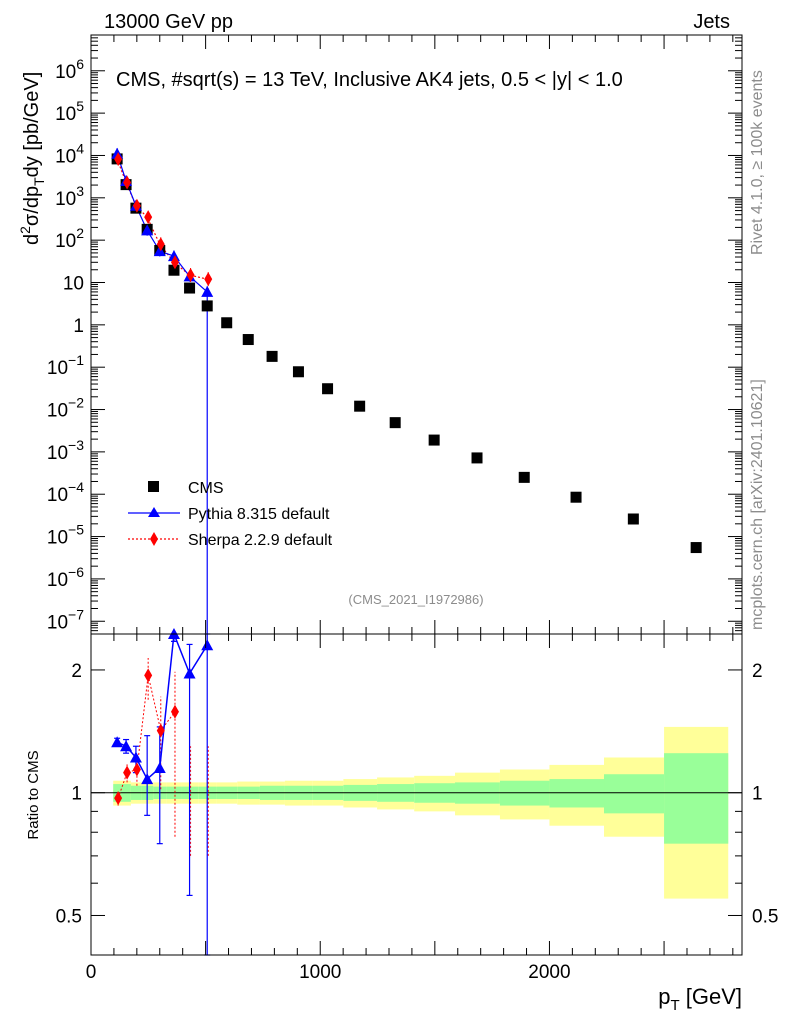 This screenshot has width=786, height=1024. What do you see at coordinates (154, 512) in the screenshot?
I see `legend-pythia-marker` at bounding box center [154, 512].